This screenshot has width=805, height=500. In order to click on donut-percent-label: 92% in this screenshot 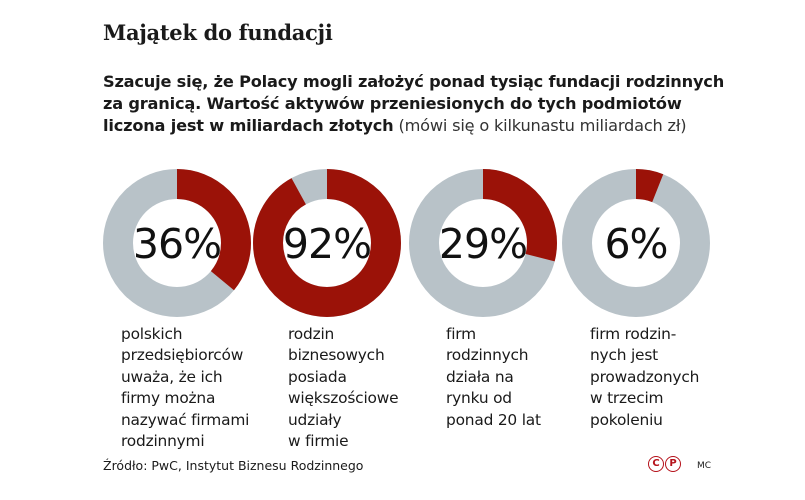, I will do `click(327, 244)`.